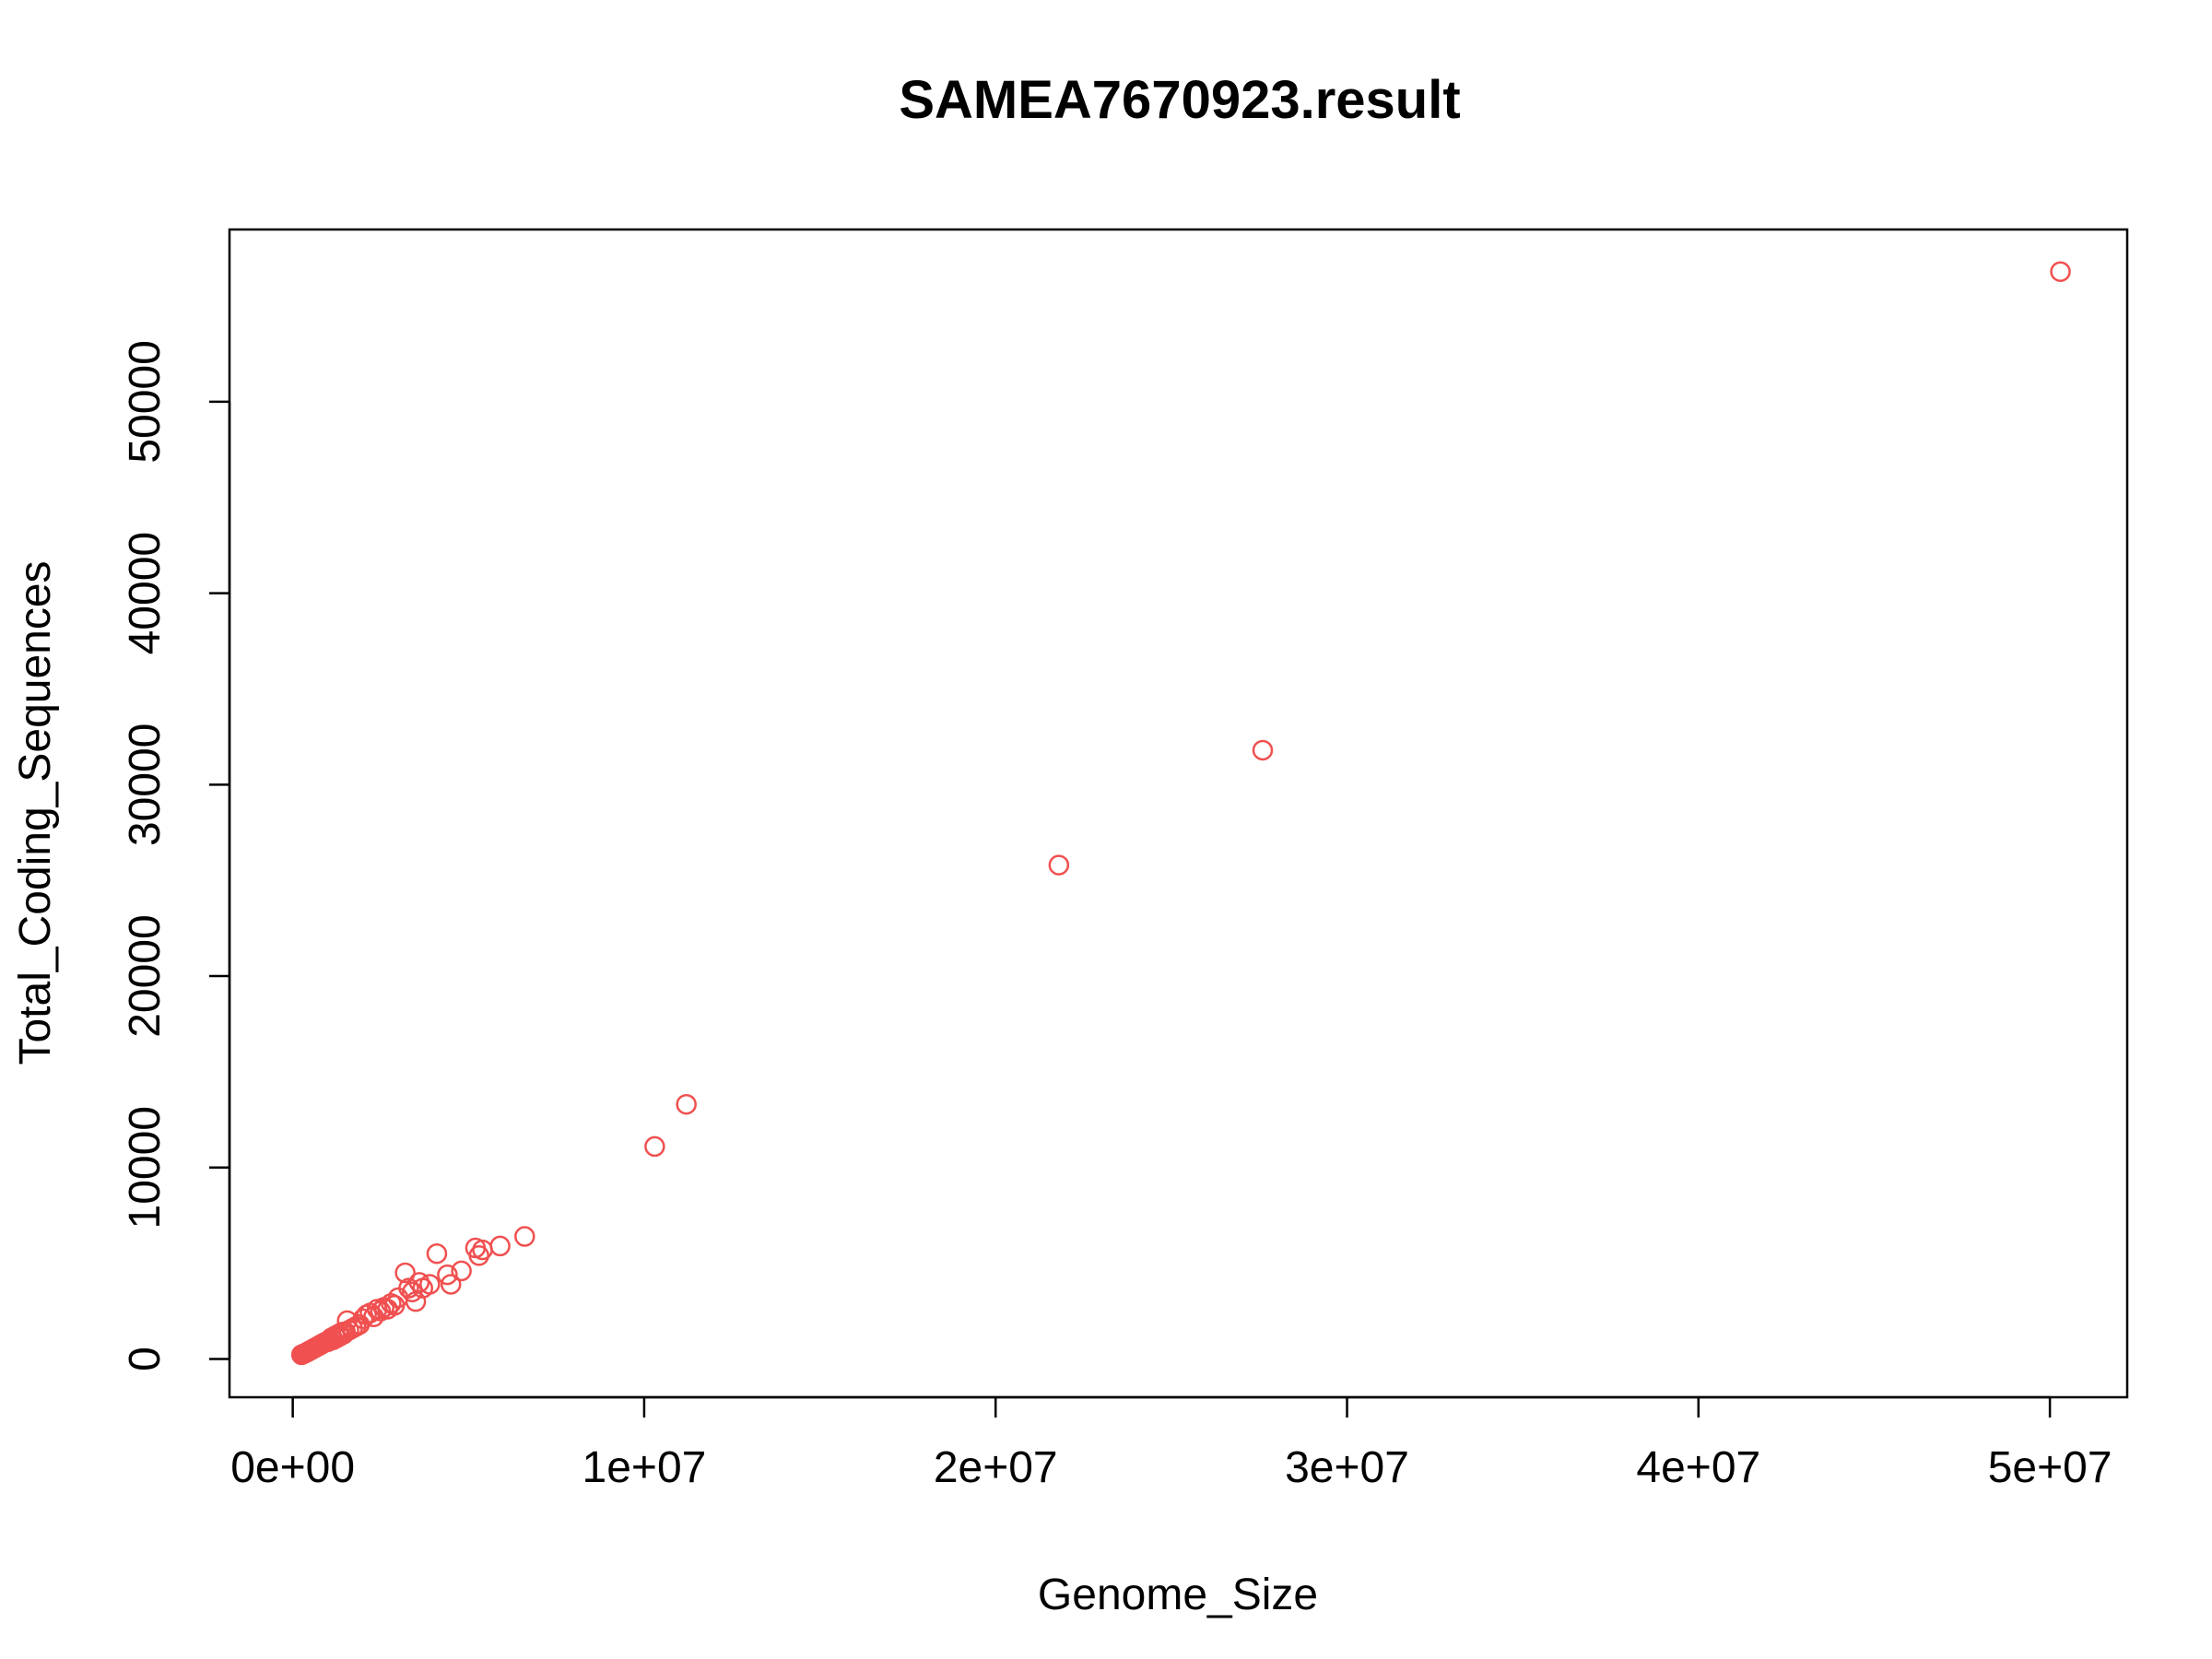 This screenshot has width=2212, height=1659. I want to click on x-axis: 0e+00 1e+07 2e+07 3e+07 4e+07 5e+07, so click(1171, 1443).